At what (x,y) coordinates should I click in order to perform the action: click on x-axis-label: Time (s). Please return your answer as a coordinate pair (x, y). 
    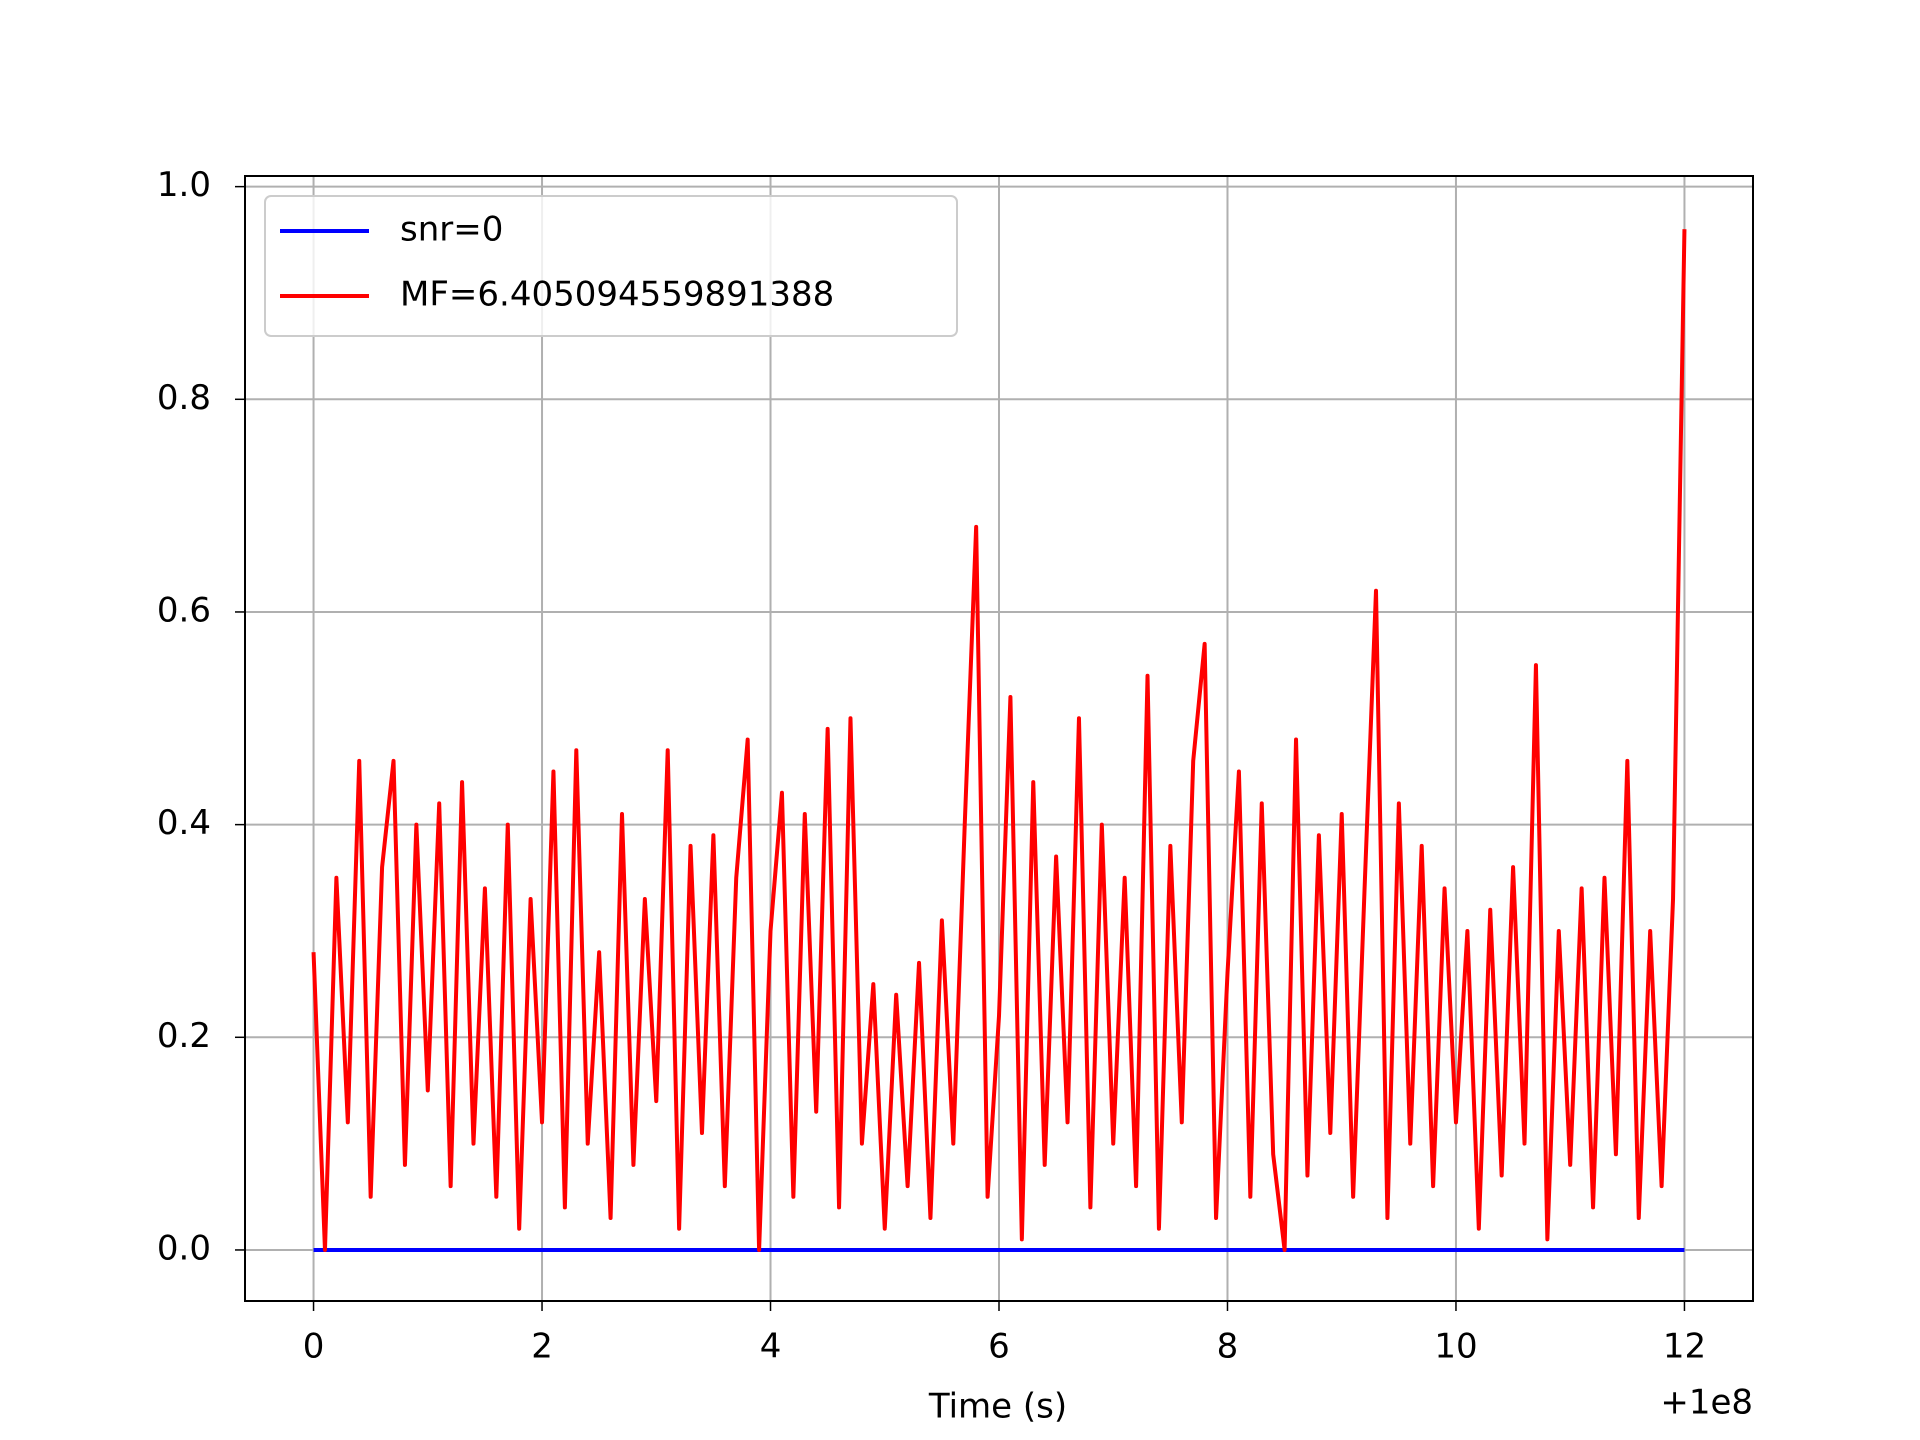
    Looking at the image, I should click on (997, 1407).